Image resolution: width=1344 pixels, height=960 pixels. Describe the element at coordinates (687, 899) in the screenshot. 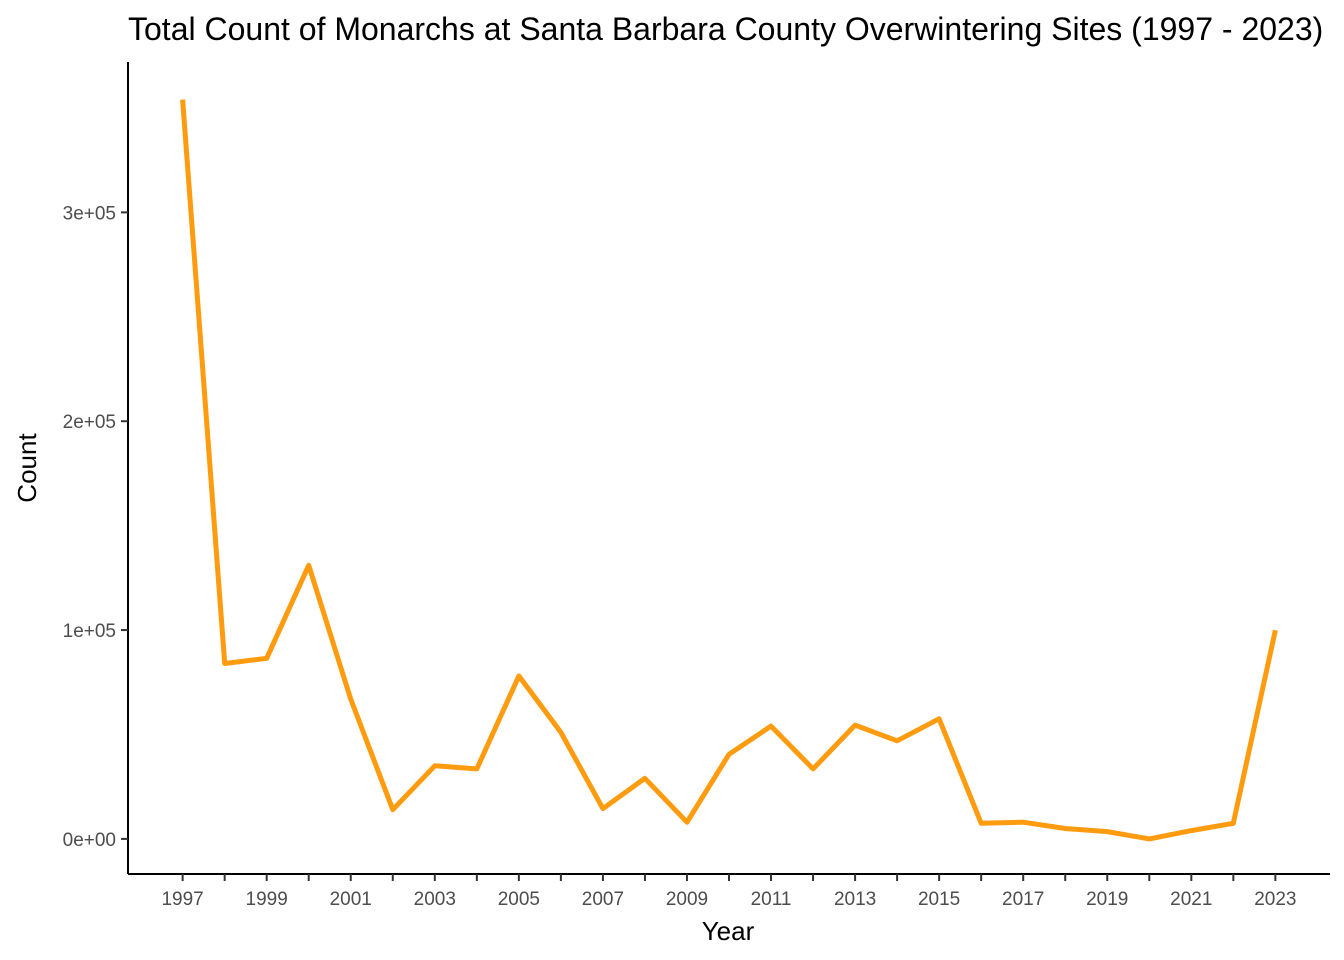

I see `x-tick-label: 2009` at that location.